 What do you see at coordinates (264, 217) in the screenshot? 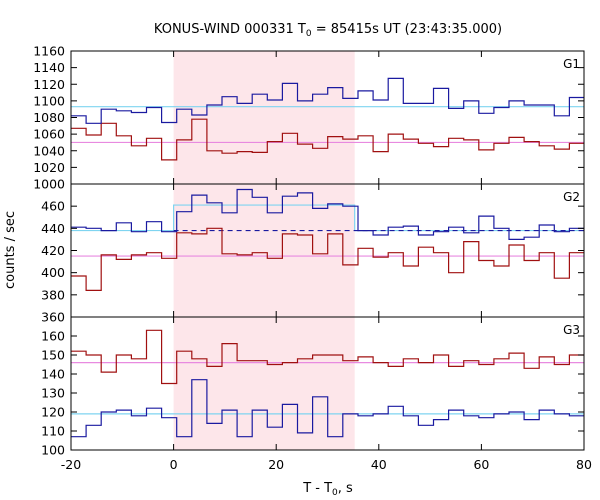
I see `panel-g2-burst-level-line` at bounding box center [264, 217].